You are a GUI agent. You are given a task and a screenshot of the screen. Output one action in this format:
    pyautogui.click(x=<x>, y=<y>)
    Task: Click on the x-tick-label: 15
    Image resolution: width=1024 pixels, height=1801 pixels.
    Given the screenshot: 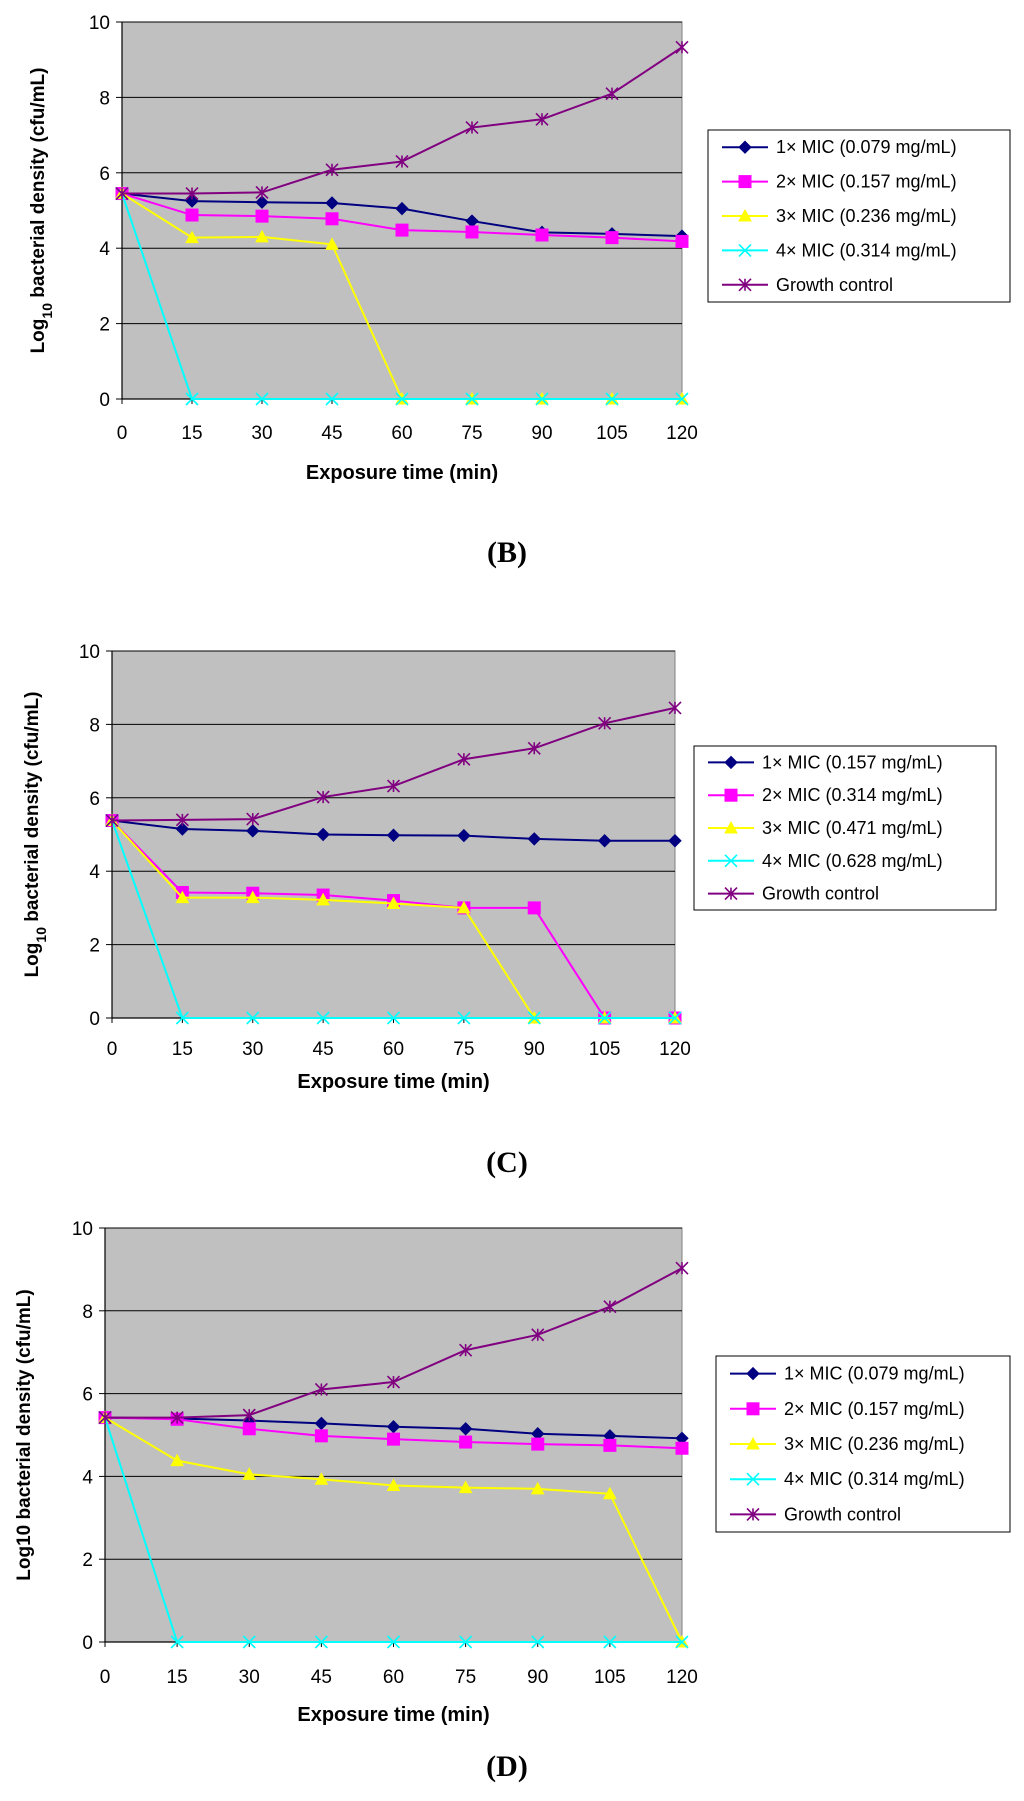 What is the action you would take?
    pyautogui.click(x=177, y=1677)
    